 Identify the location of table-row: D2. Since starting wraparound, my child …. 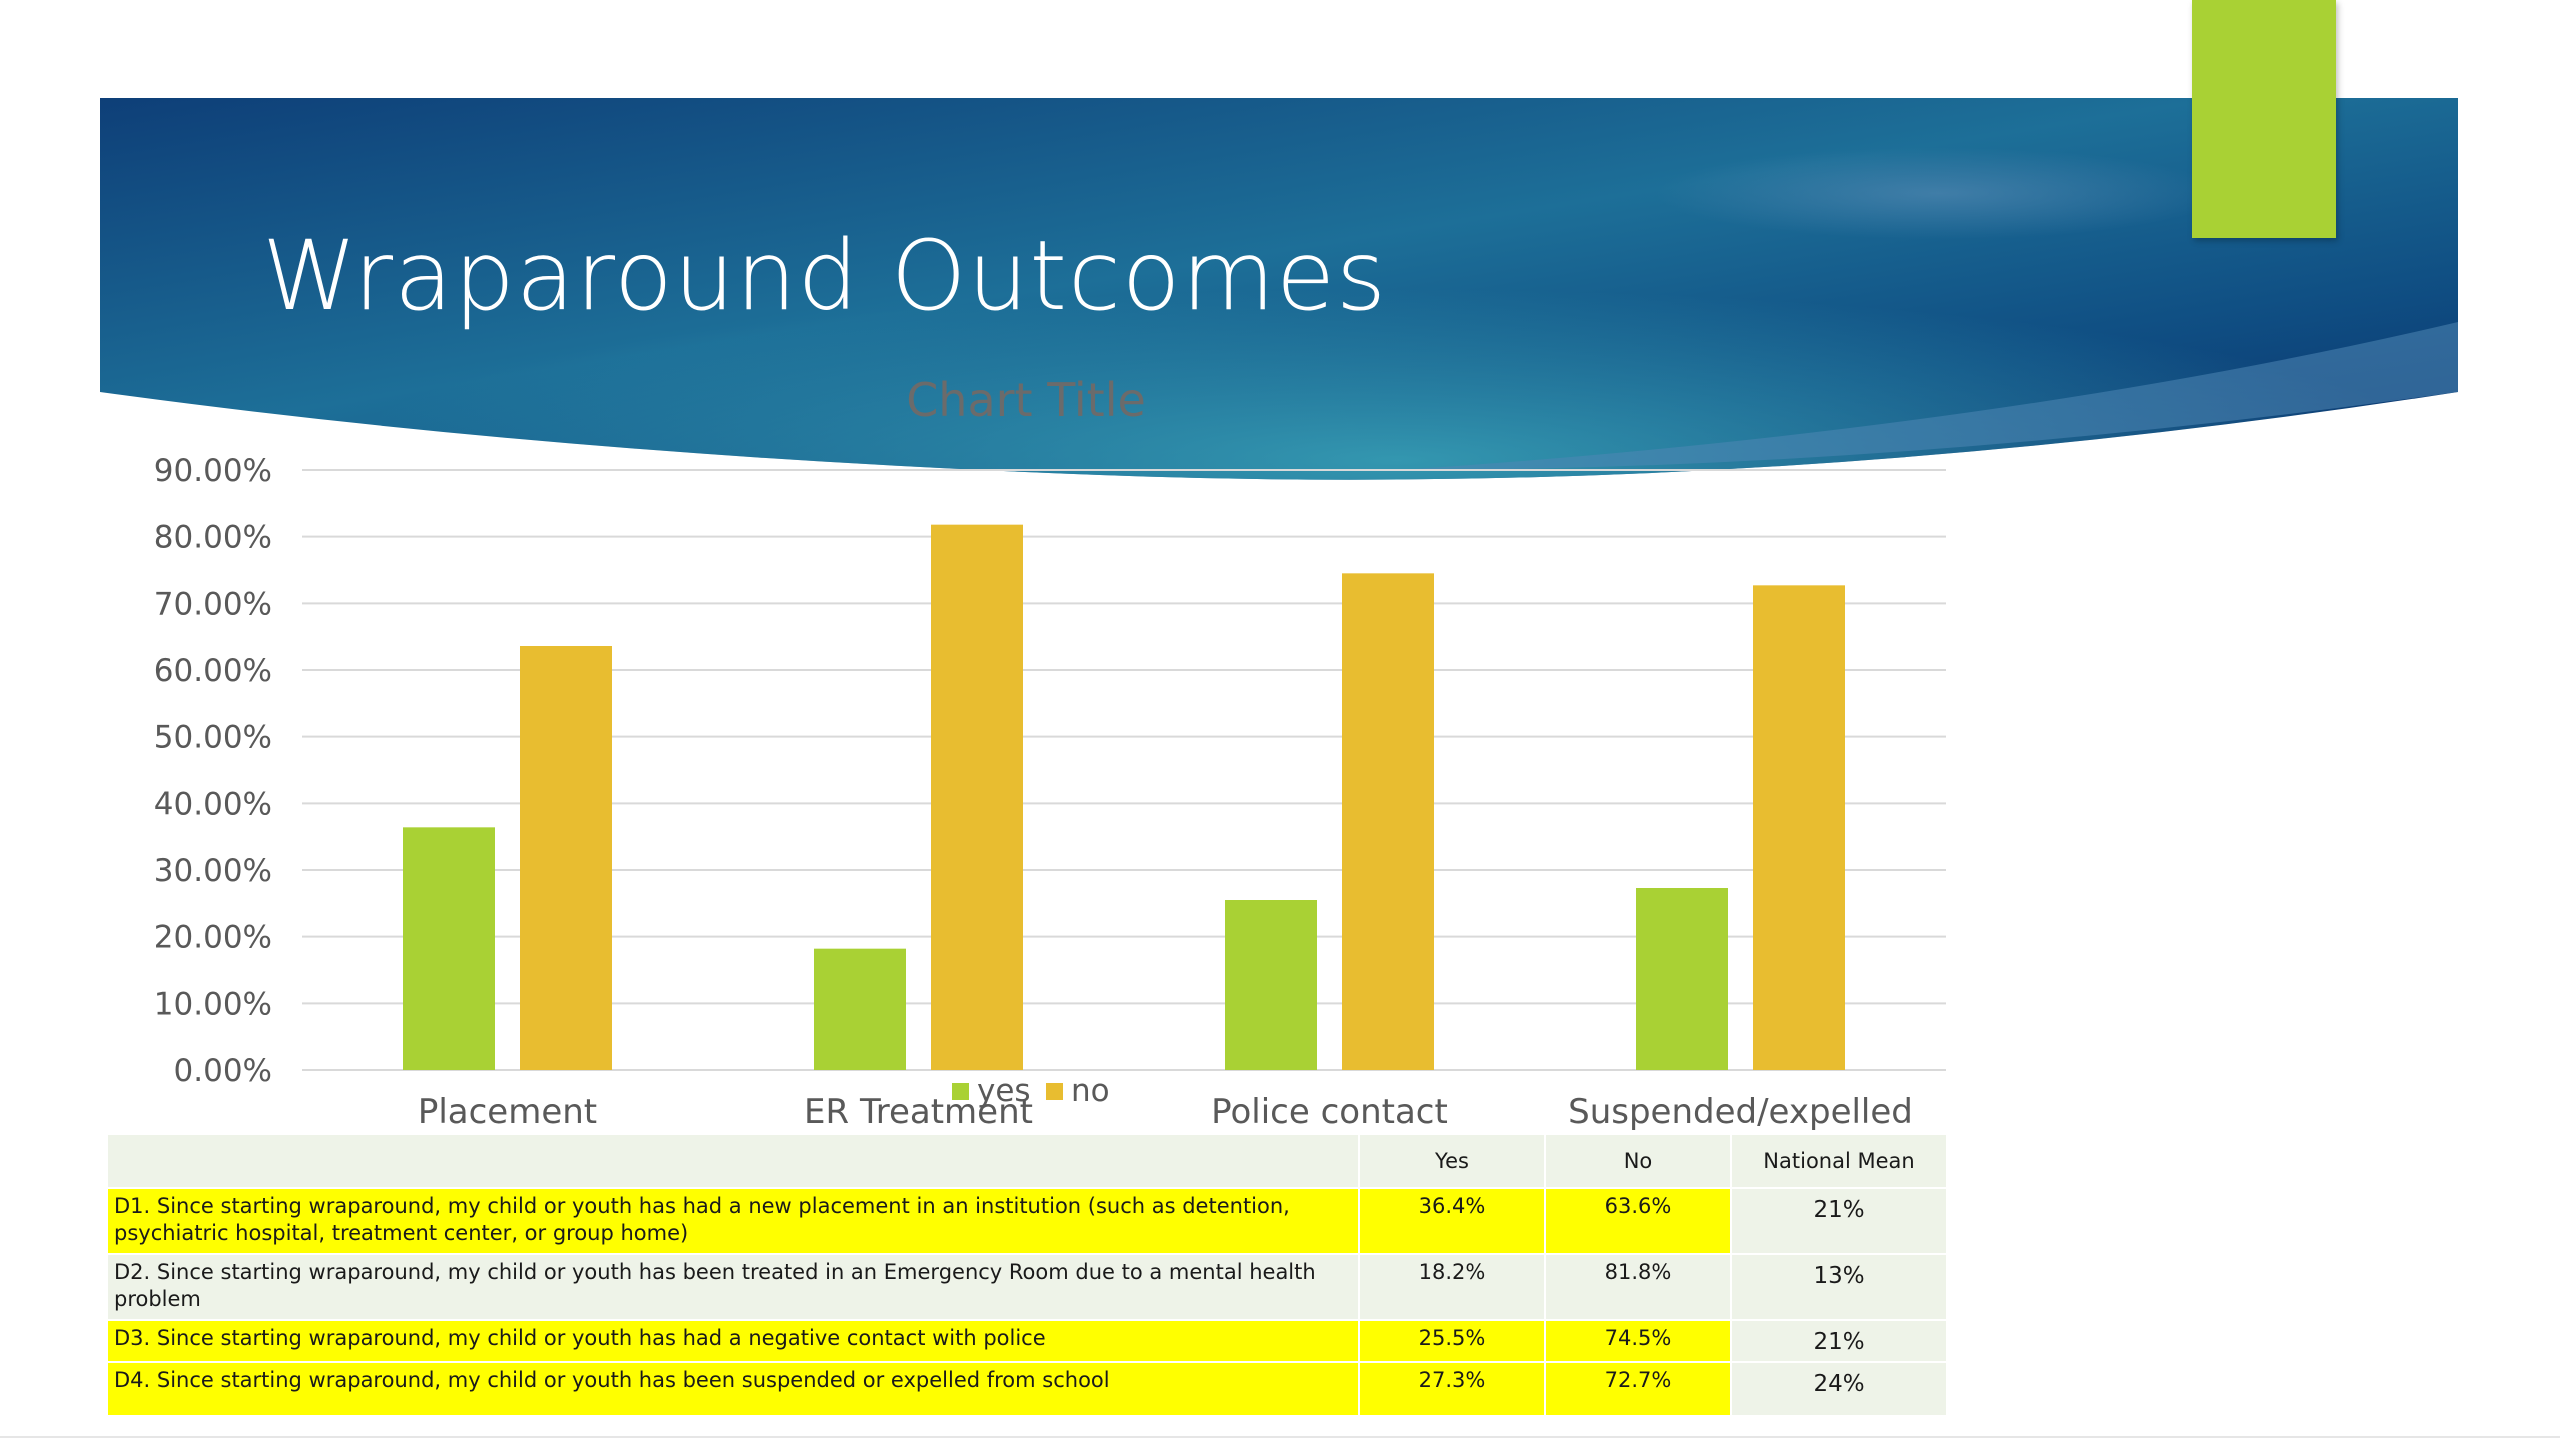
(1027, 1287).